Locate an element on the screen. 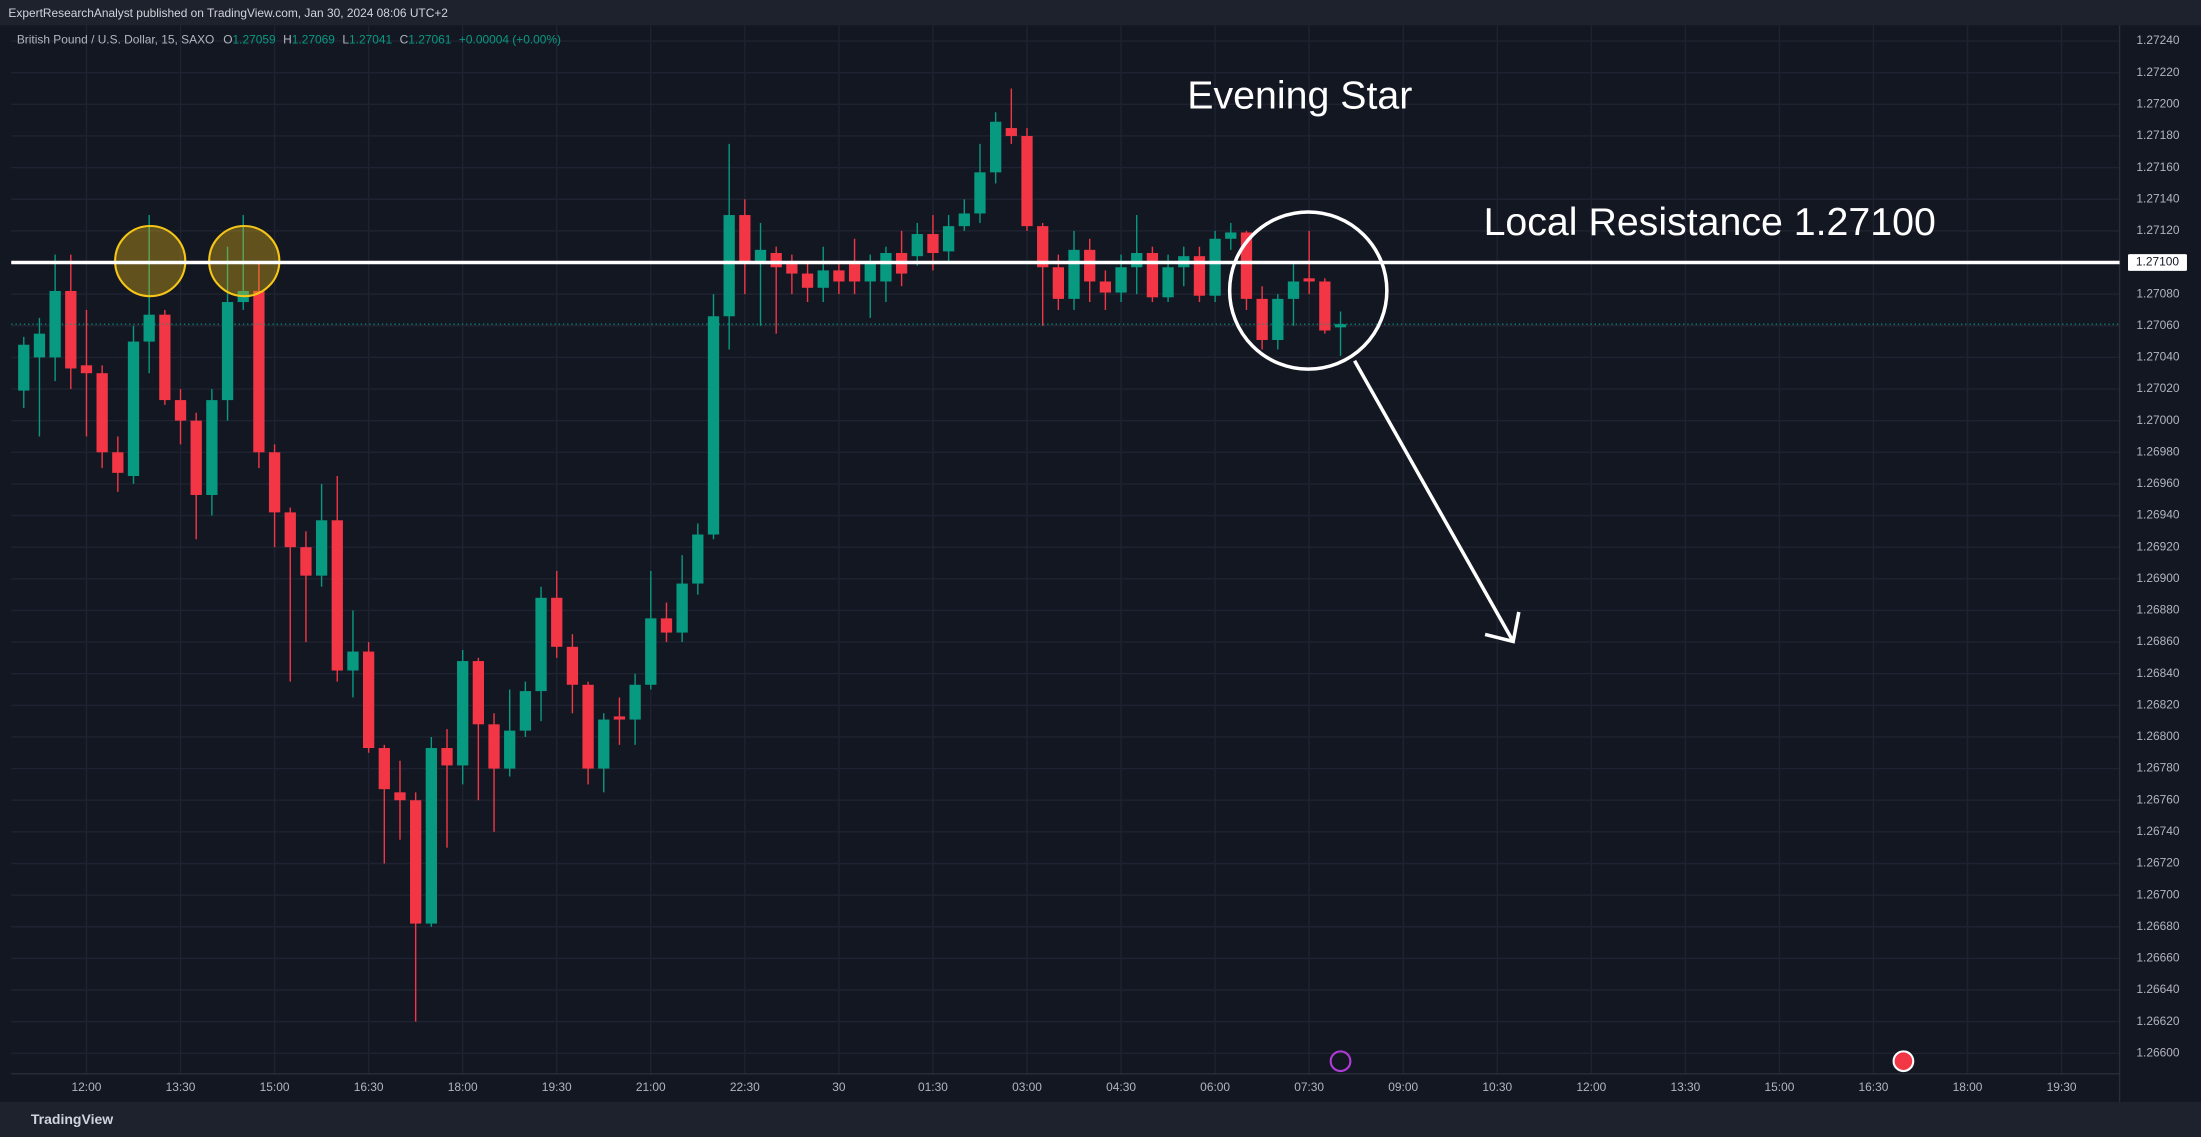 Image resolution: width=2201 pixels, height=1137 pixels. y-tick-label: 1.27120 is located at coordinates (2157, 230).